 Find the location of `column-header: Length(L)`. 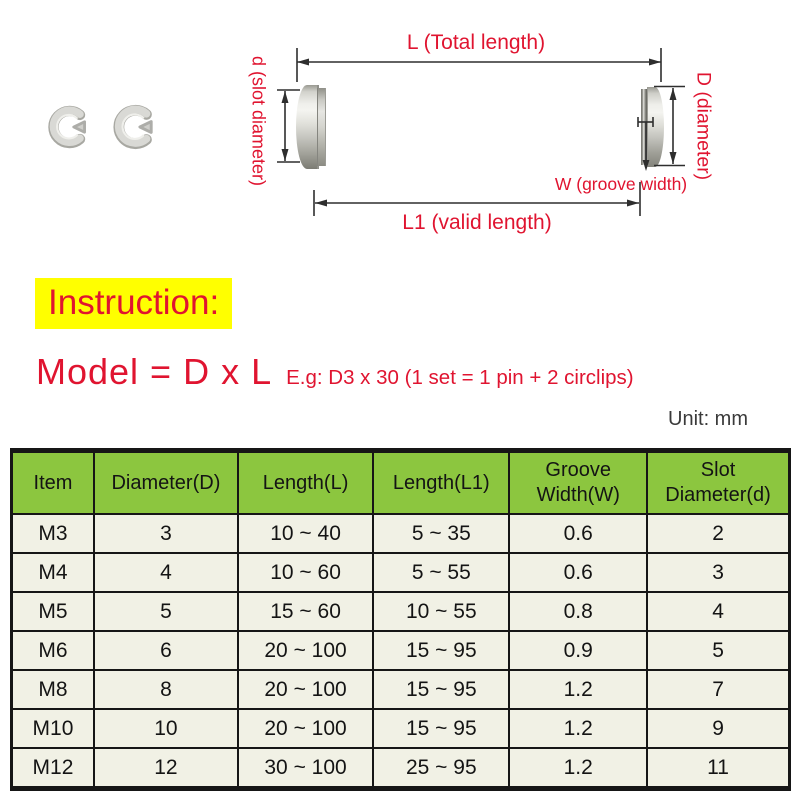

column-header: Length(L) is located at coordinates (305, 482).